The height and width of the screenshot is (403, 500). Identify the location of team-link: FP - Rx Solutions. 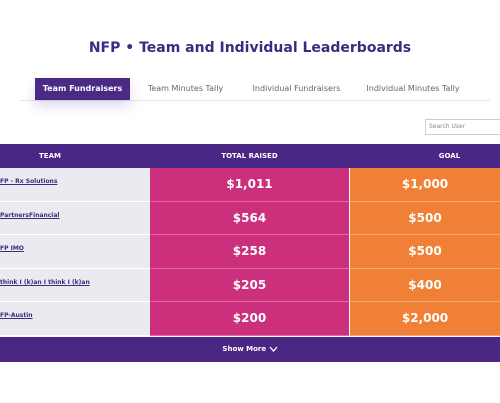
(29, 181).